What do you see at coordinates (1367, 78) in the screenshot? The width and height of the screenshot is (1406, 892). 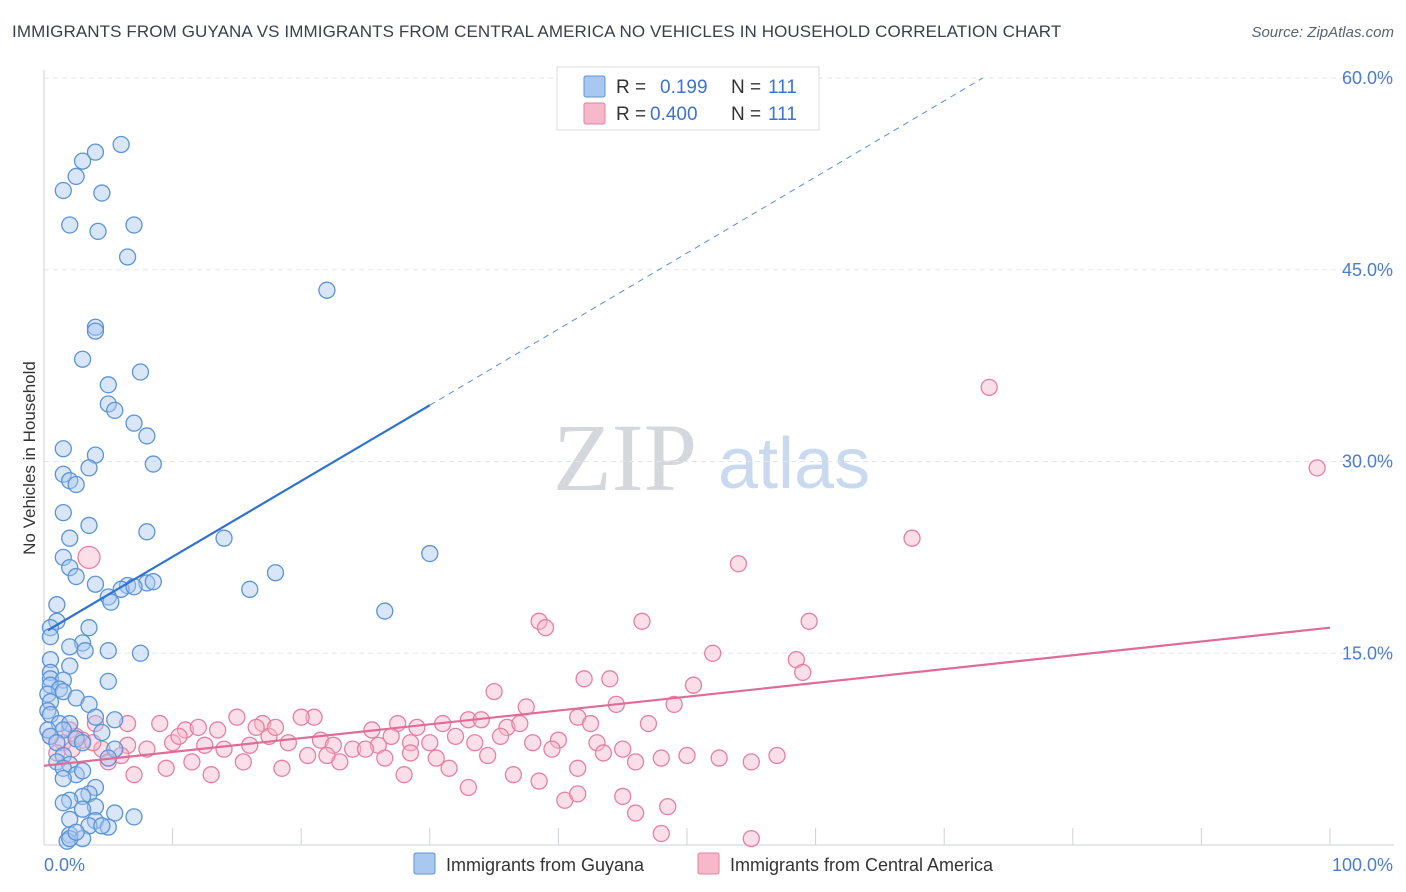 I see `y-tick-label-3: 60.0%` at bounding box center [1367, 78].